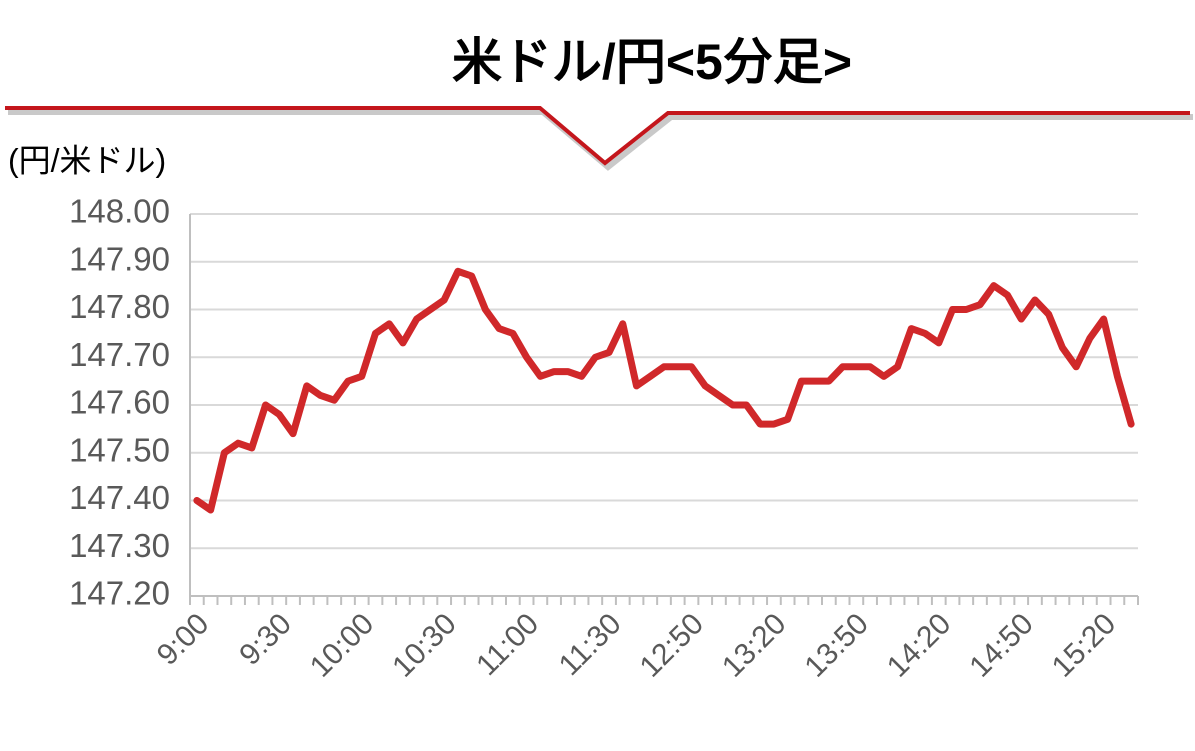 This screenshot has width=1195, height=751. I want to click on x-tick-label: 14:50, so click(1001, 645).